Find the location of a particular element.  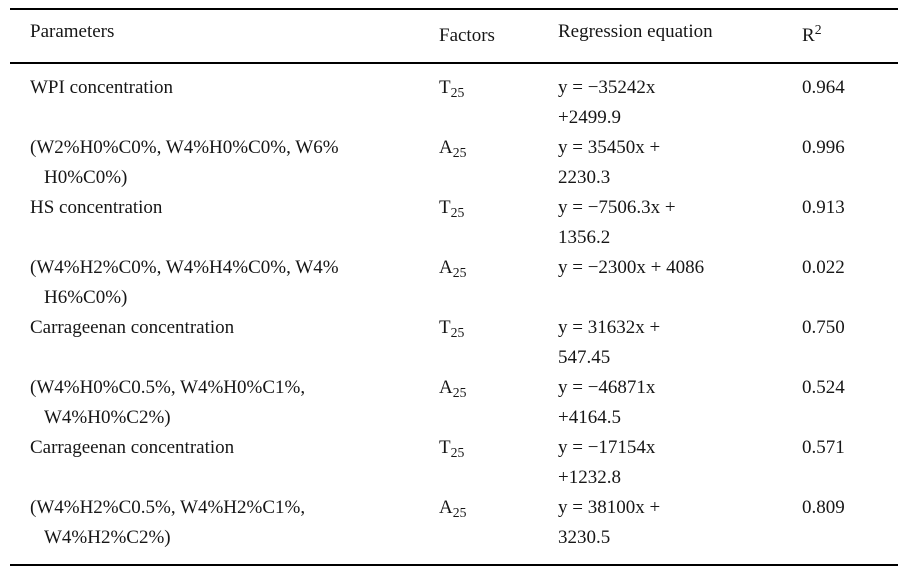

r-squared-value: 0.571 is located at coordinates (823, 447).